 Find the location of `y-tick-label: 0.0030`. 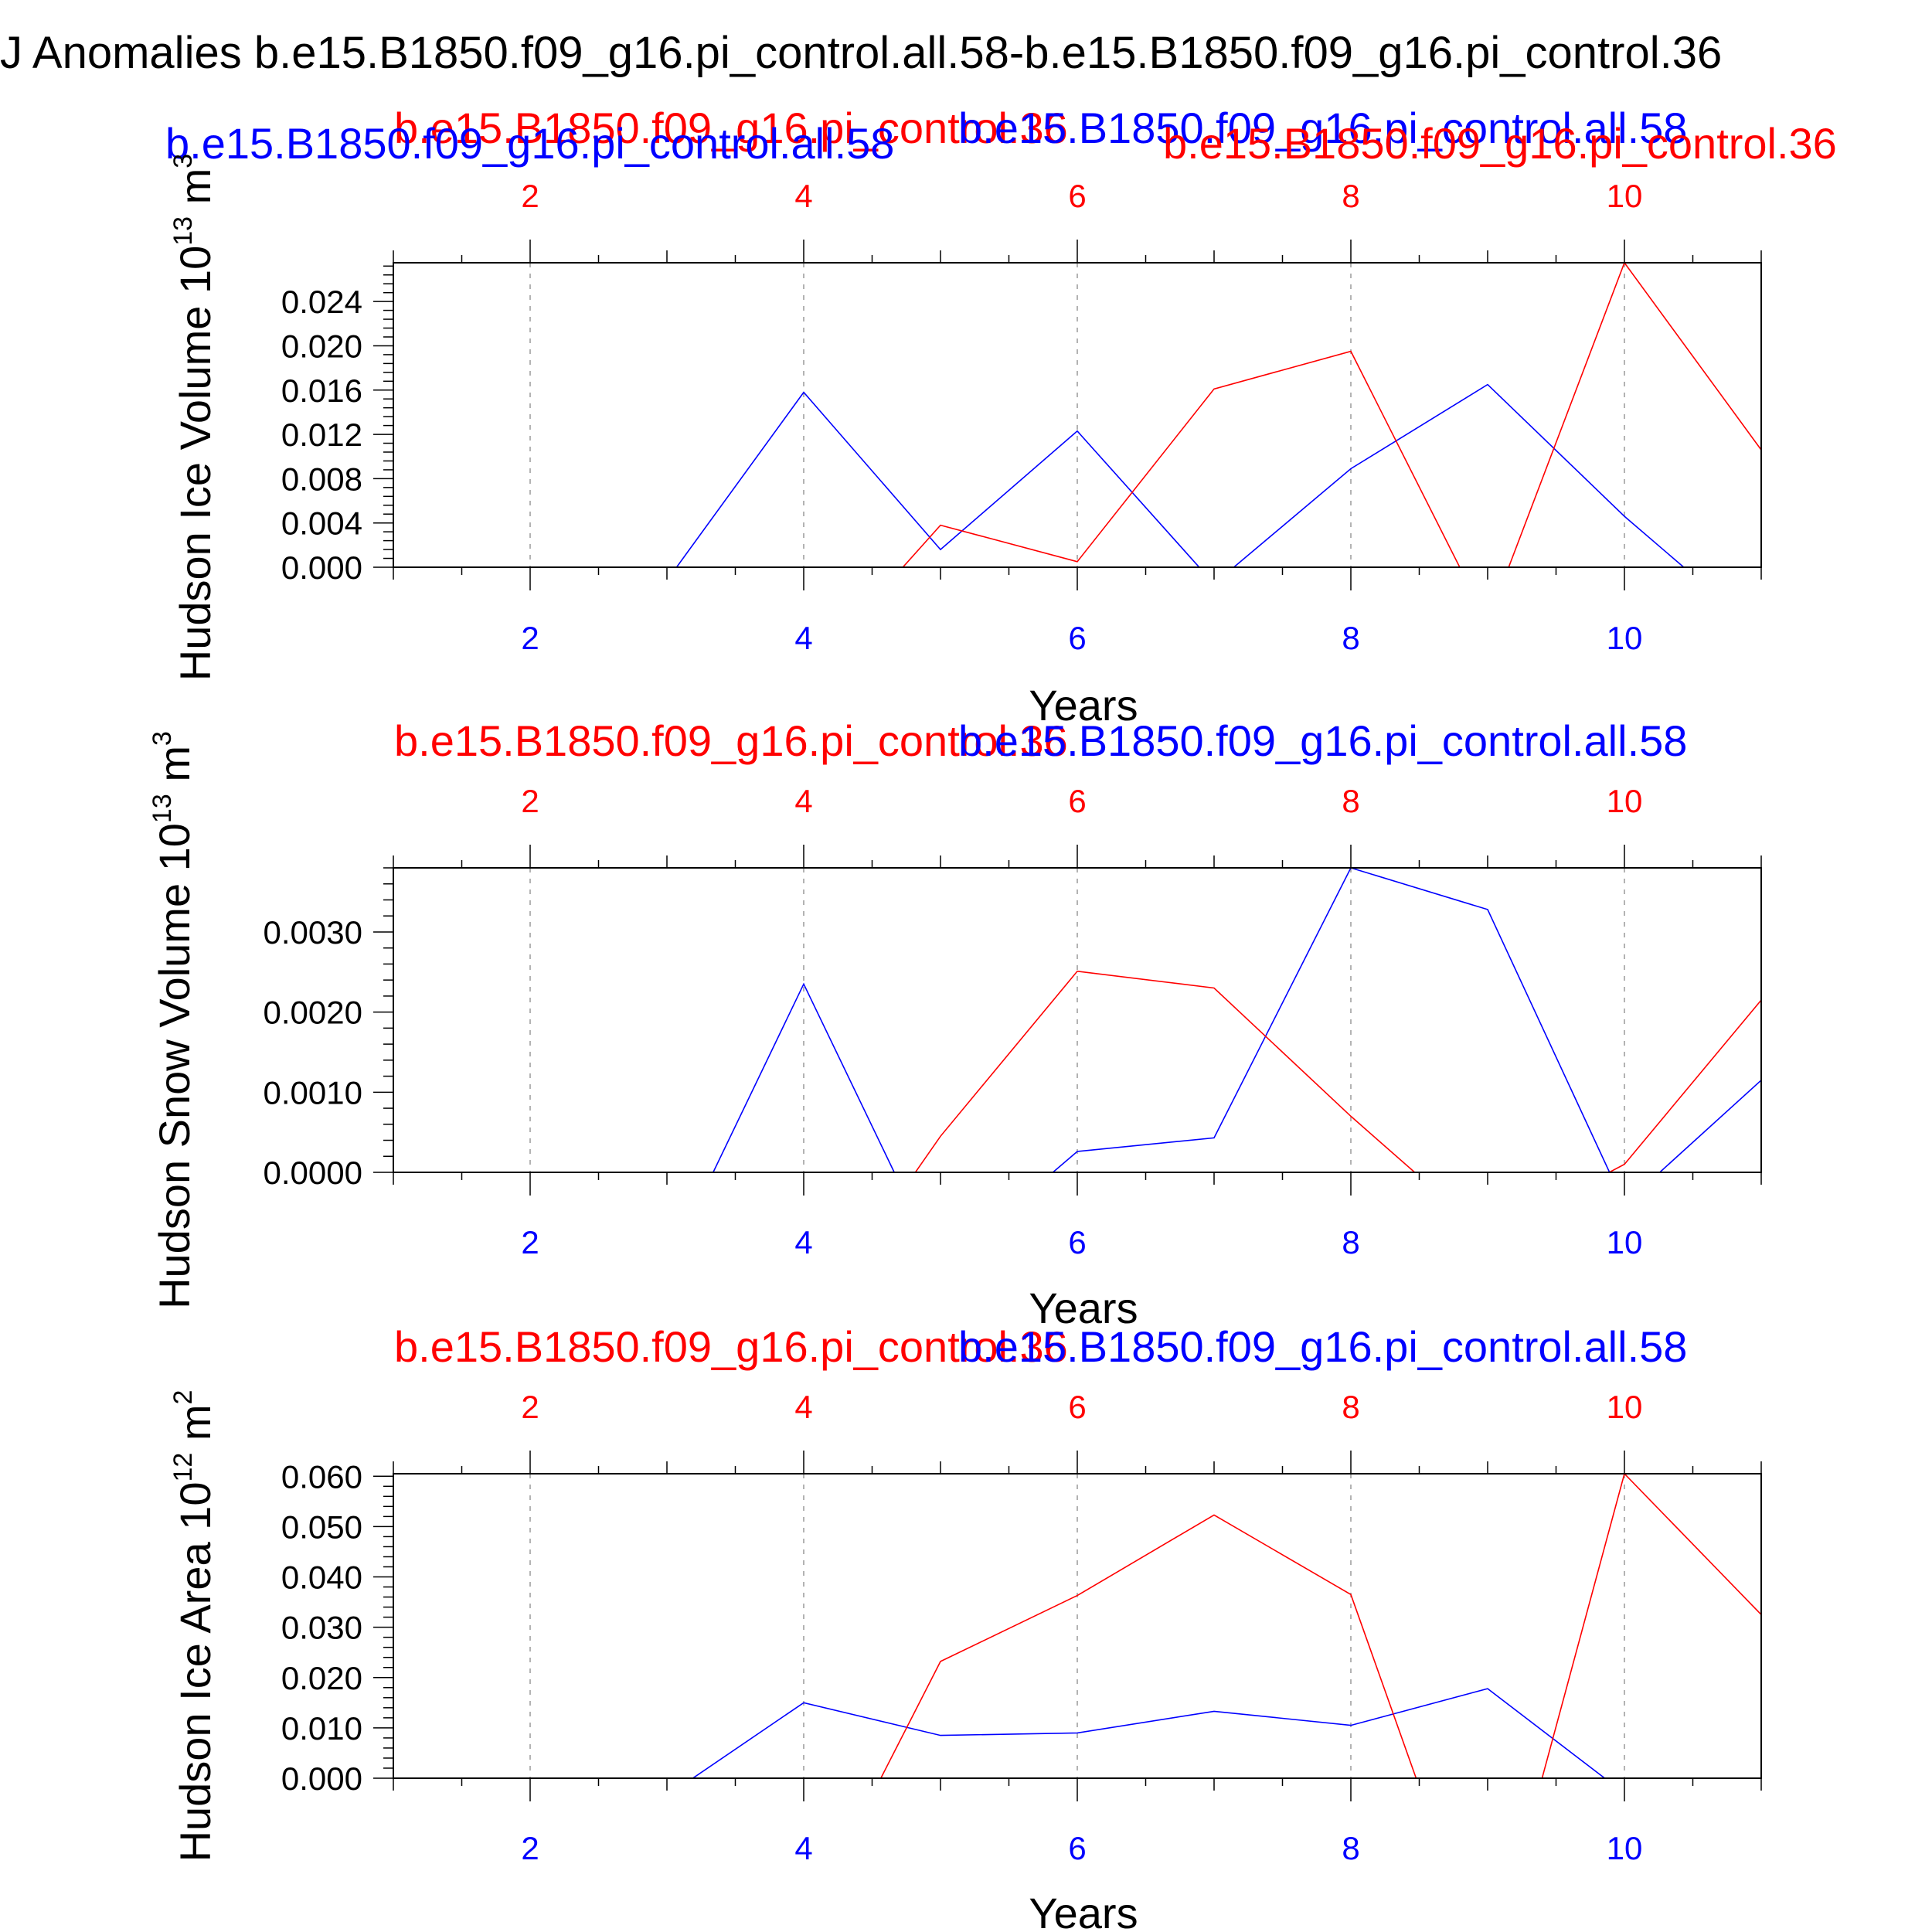

y-tick-label: 0.0030 is located at coordinates (313, 933).